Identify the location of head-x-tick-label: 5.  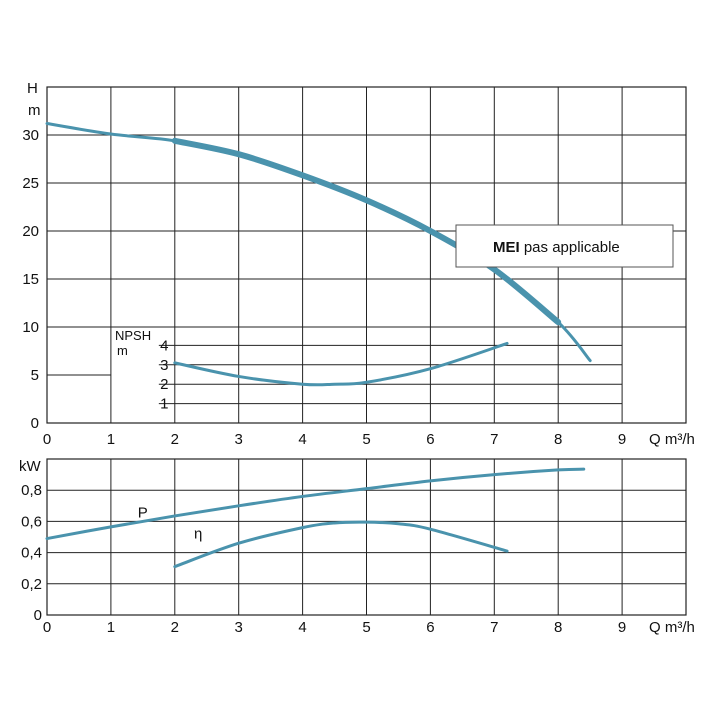
(366, 439).